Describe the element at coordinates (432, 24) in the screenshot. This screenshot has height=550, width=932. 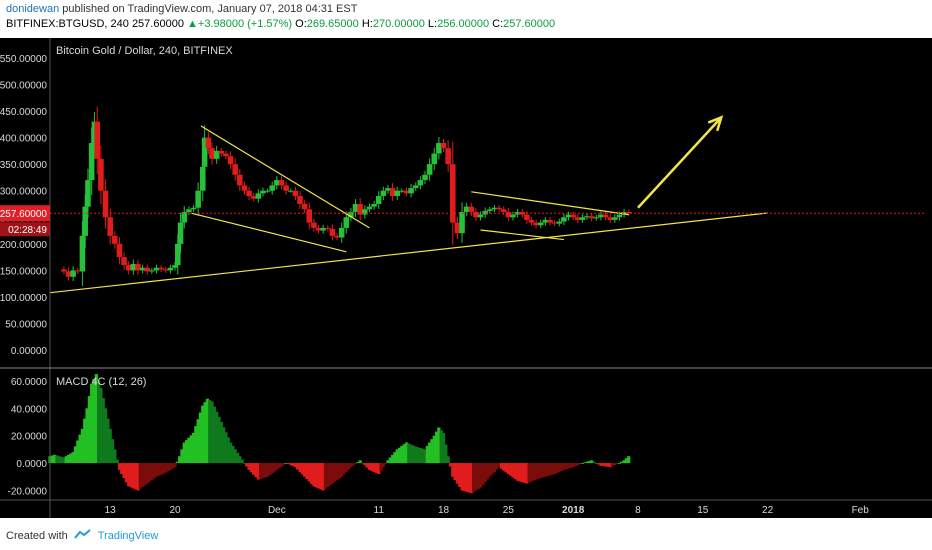
I see `low-label: L:` at that location.